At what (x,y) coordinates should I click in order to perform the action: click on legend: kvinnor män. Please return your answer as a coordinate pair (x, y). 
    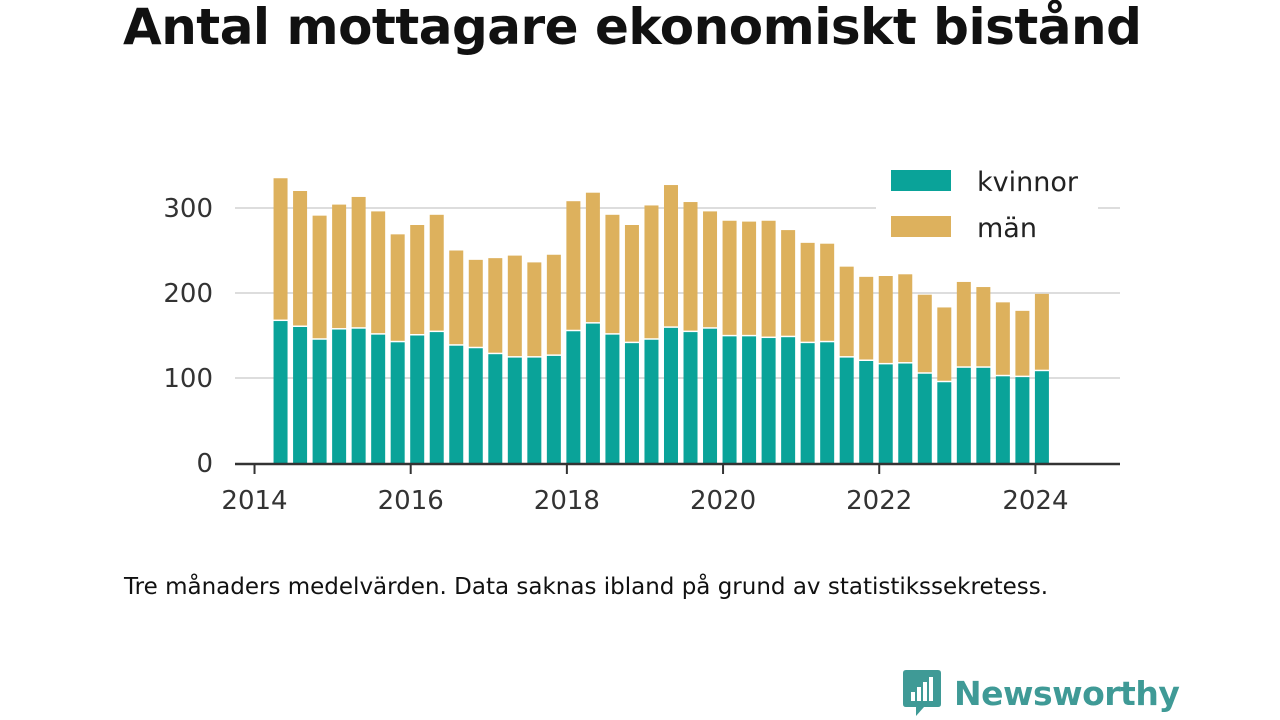
    Looking at the image, I should click on (987, 208).